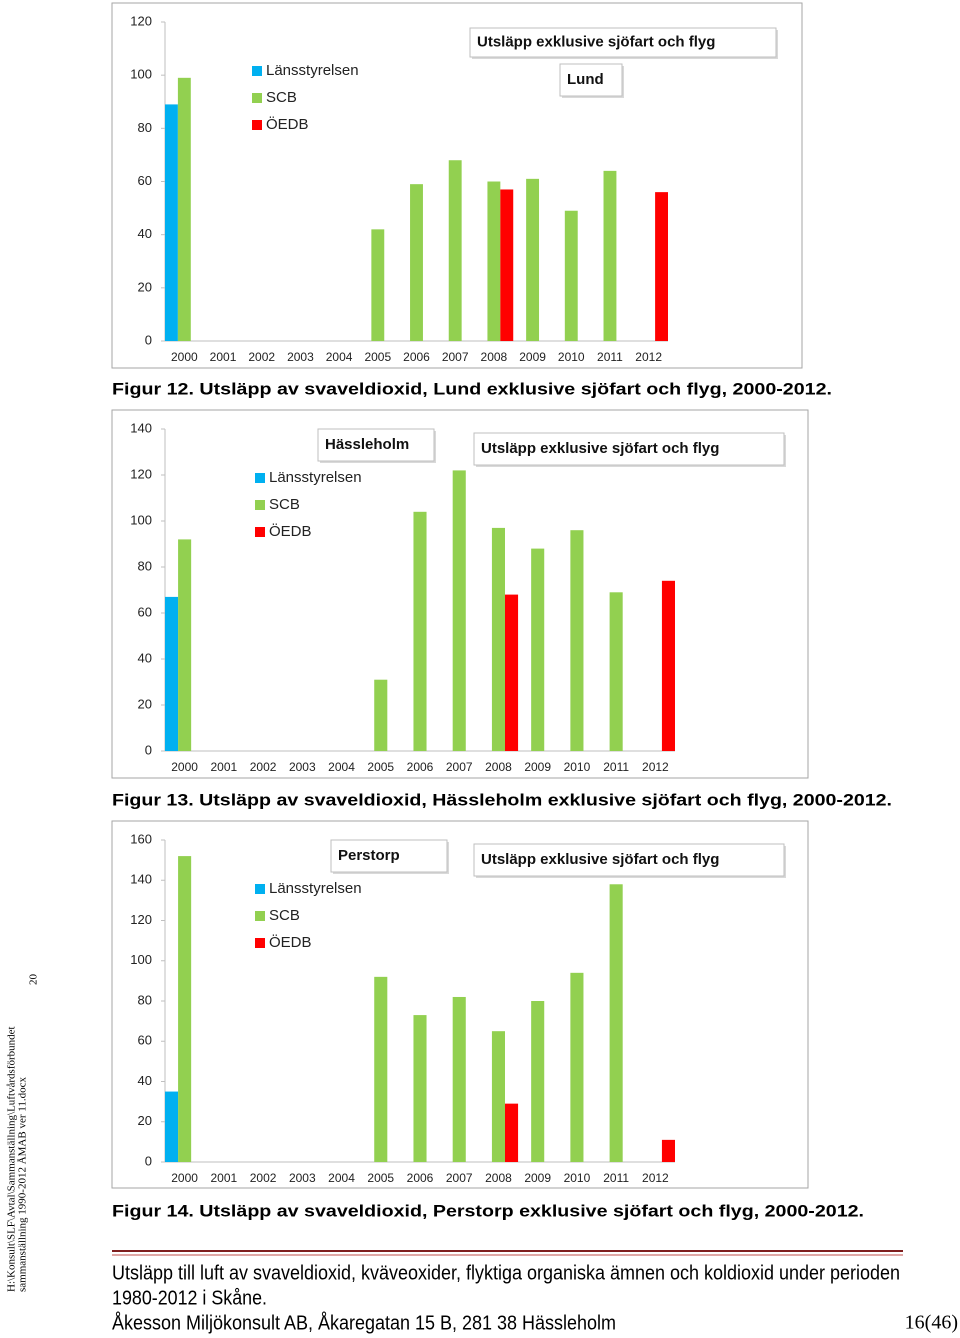  I want to click on y-tick-label: 20, so click(145, 703).